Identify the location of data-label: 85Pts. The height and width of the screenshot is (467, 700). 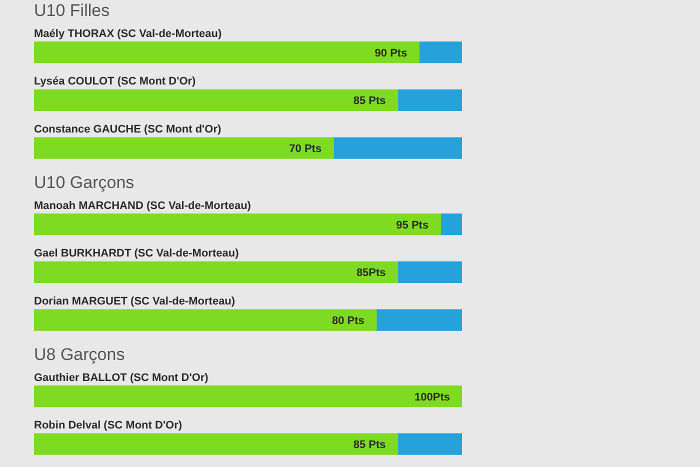
(371, 273).